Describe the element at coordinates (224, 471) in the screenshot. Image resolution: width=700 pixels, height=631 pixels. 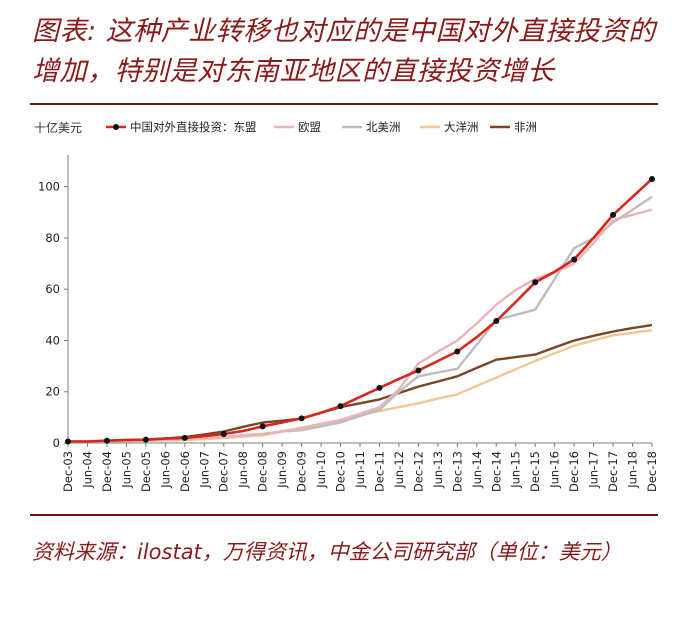
I see `x-tick-label: Dec-07` at that location.